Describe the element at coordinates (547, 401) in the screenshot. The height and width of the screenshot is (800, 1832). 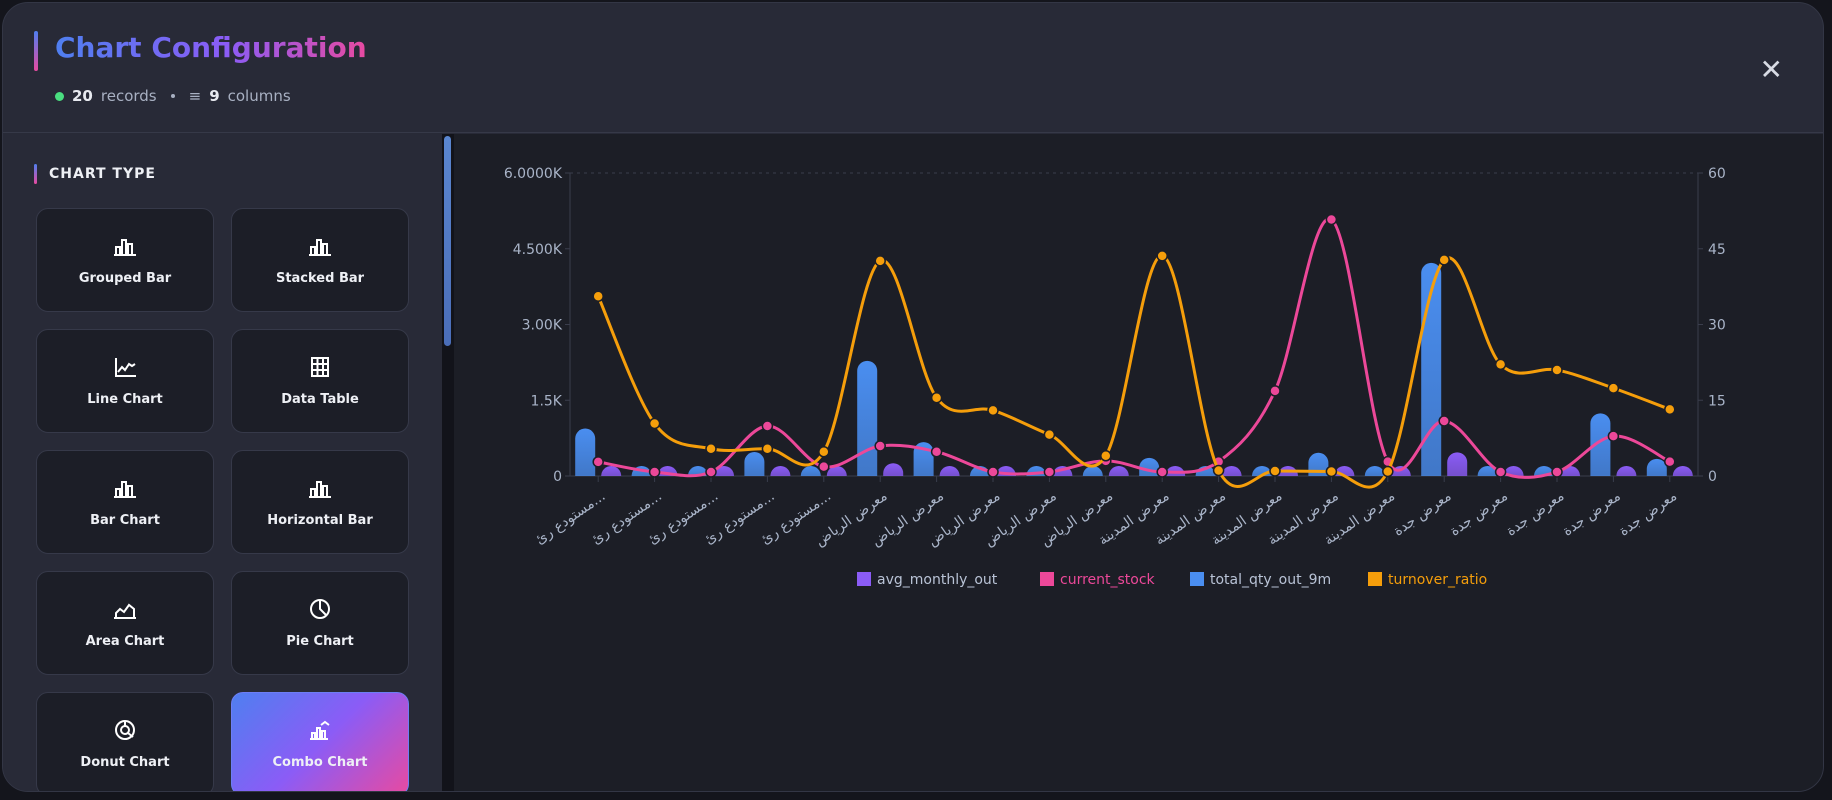
I see `y-left-tick-label: 1.5K` at that location.